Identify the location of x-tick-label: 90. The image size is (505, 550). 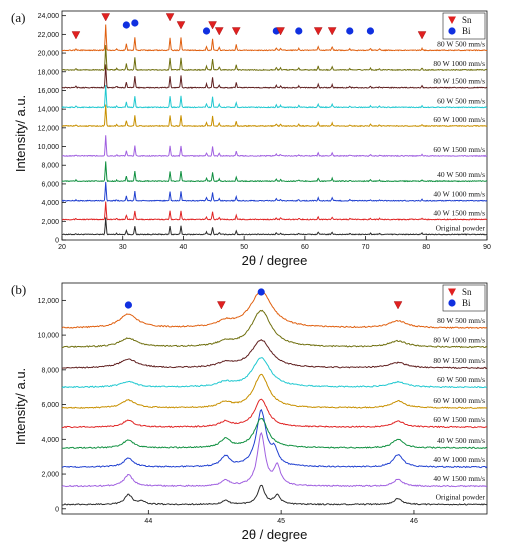
(487, 247).